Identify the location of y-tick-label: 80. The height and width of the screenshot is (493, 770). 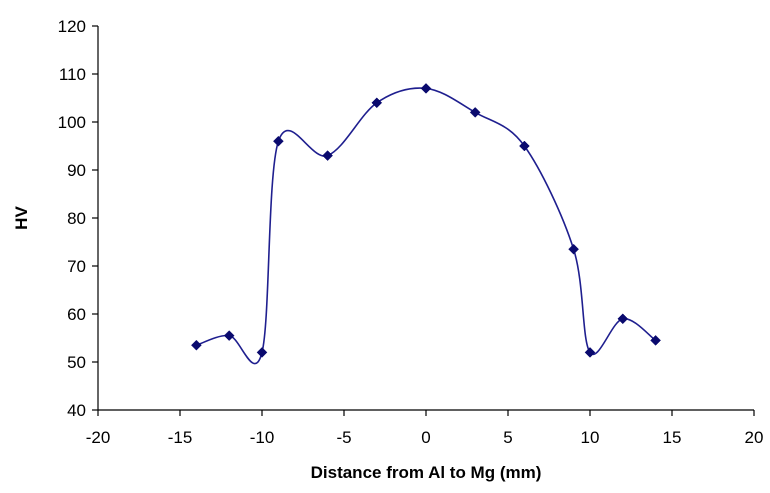
(76, 218).